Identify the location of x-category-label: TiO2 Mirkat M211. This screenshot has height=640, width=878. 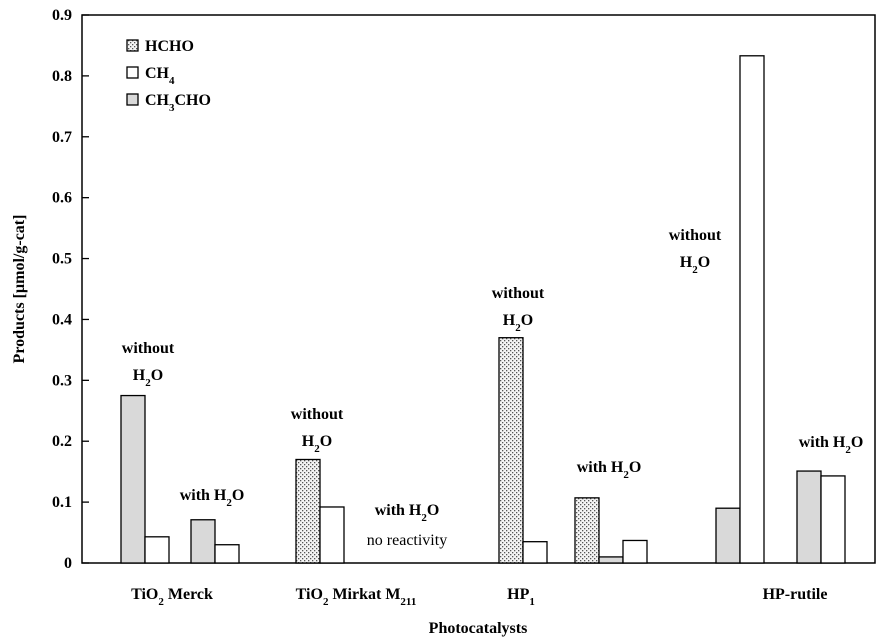
(356, 597).